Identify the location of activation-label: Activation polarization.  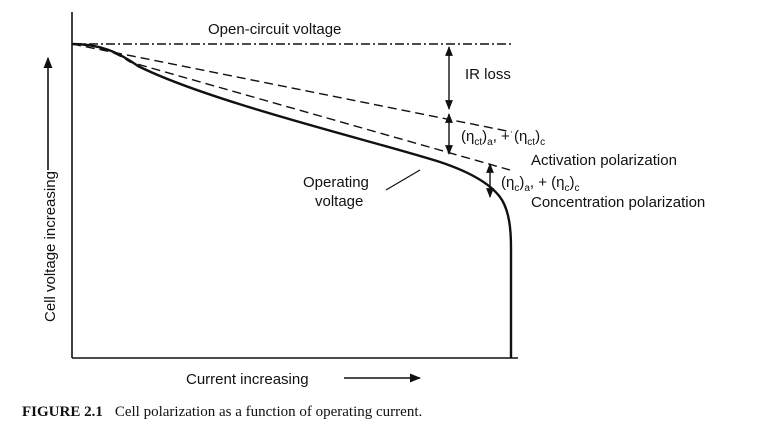
(604, 160).